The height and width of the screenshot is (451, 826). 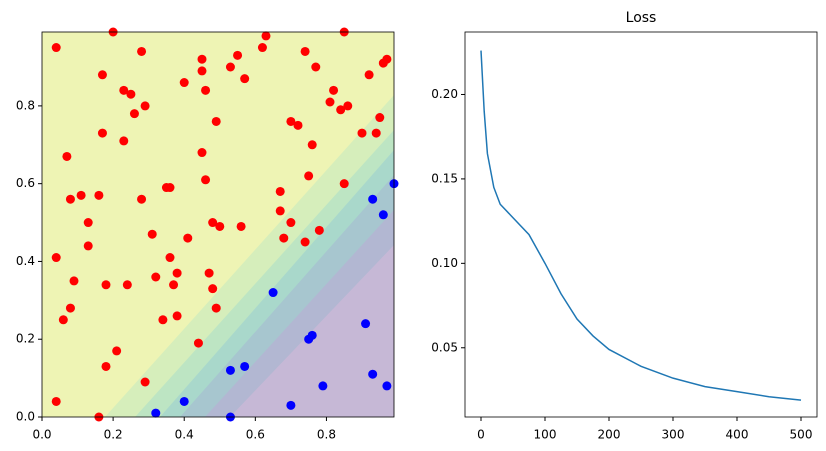 What do you see at coordinates (184, 435) in the screenshot?
I see `x-tick-label: 0.4` at bounding box center [184, 435].